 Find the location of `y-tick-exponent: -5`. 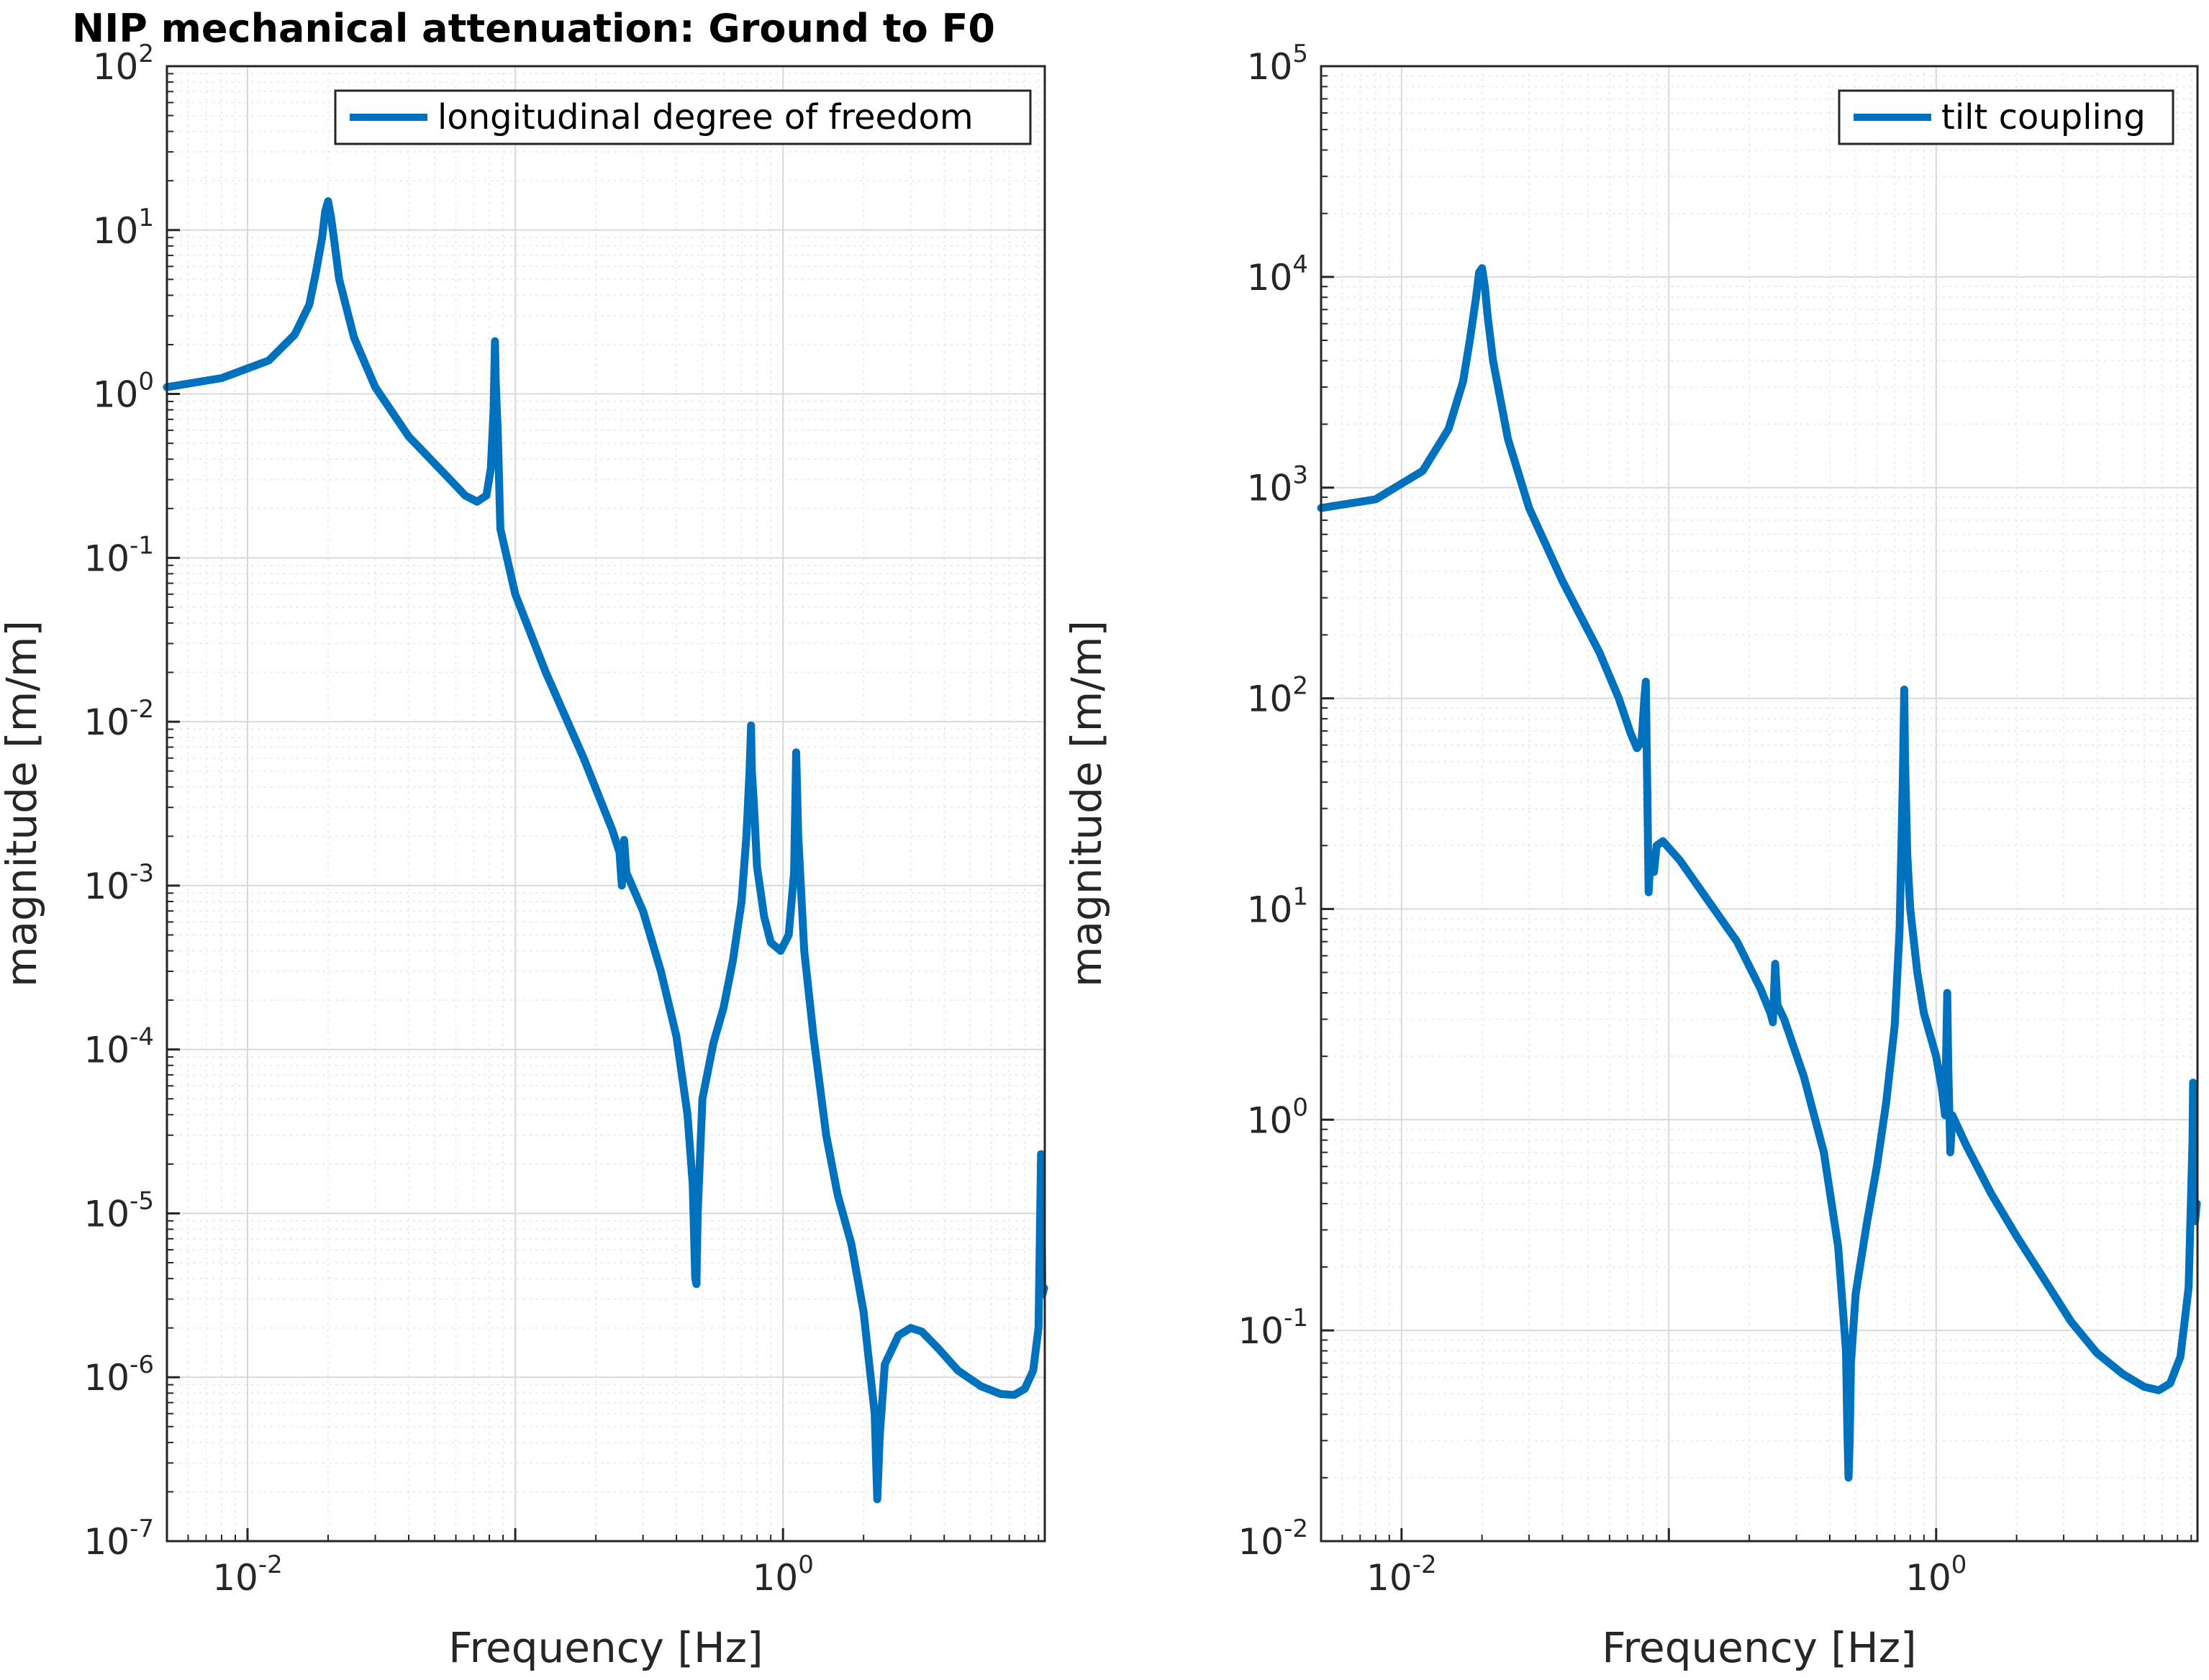

y-tick-exponent: -5 is located at coordinates (142, 1200).